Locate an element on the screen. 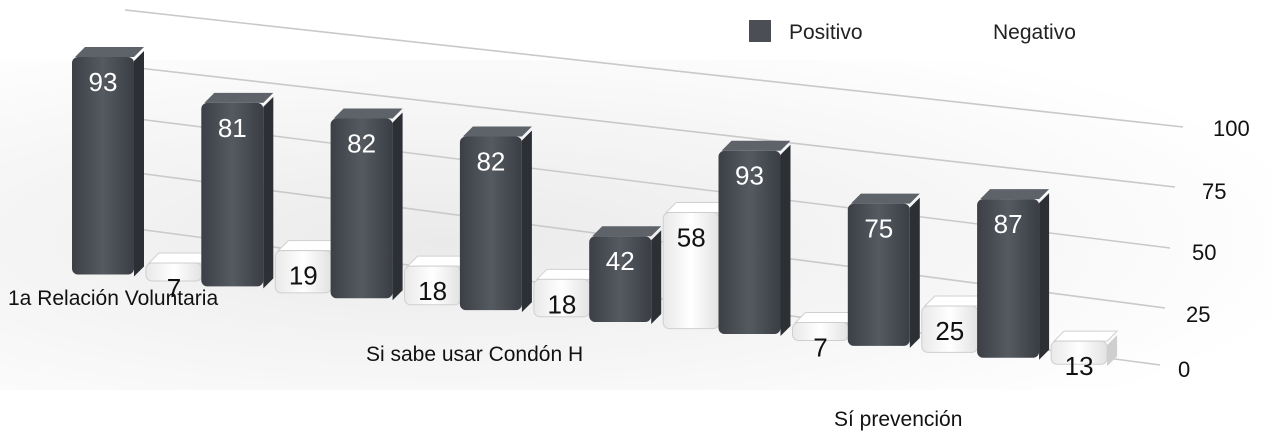 This screenshot has height=436, width=1272. legend-swatch-positivo is located at coordinates (760, 31).